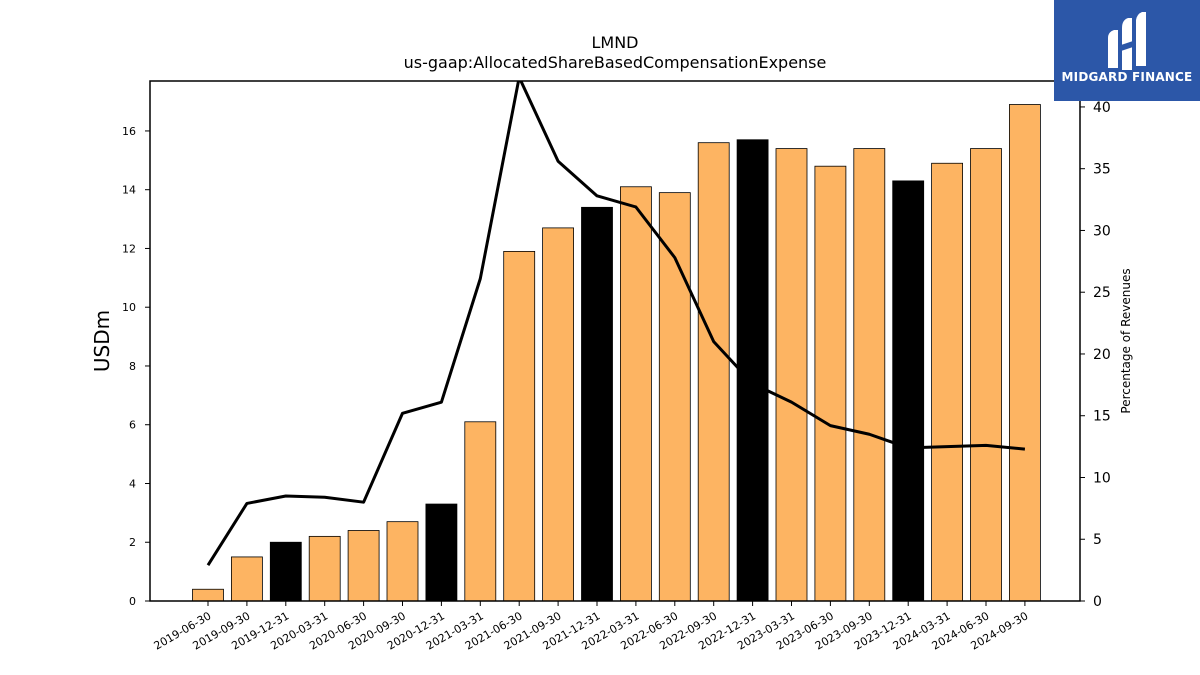  What do you see at coordinates (132, 483) in the screenshot?
I see `y-tick-label: 4` at bounding box center [132, 483].